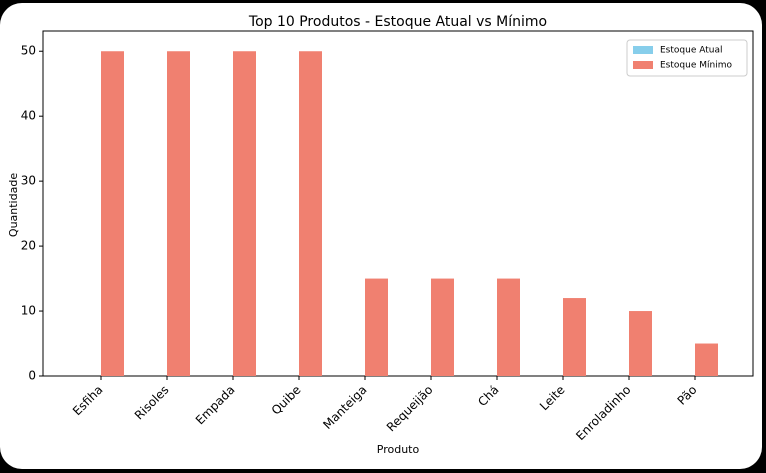 The width and height of the screenshot is (766, 473). I want to click on y-tick-label: 10, so click(28, 311).